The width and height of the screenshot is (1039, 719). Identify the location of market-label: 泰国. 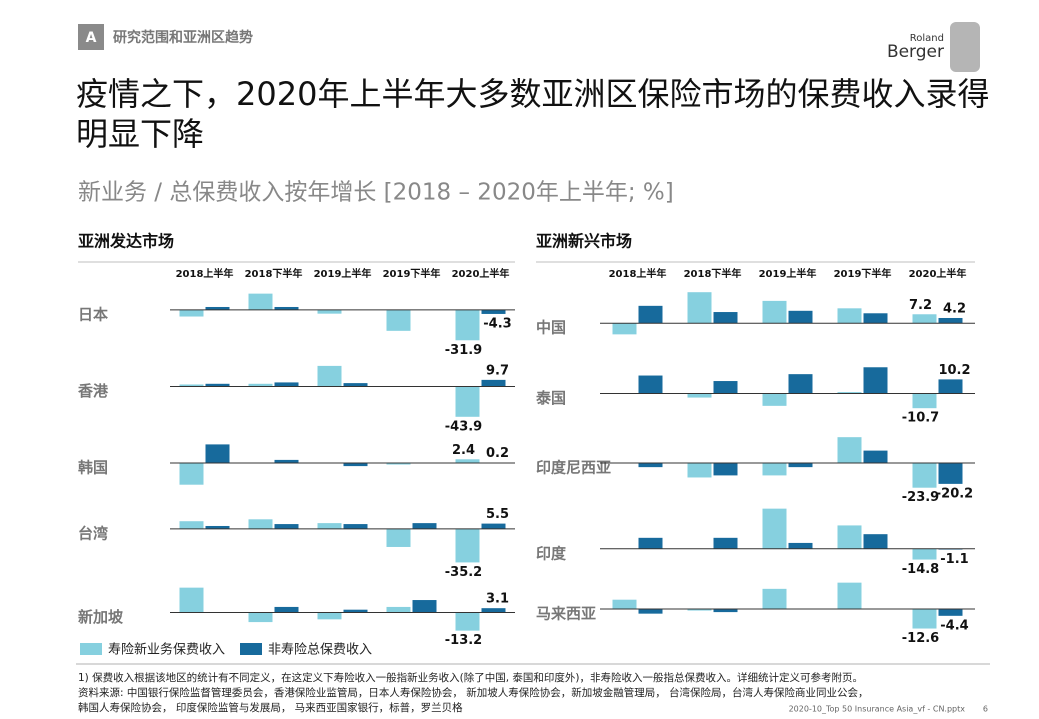
(550, 398).